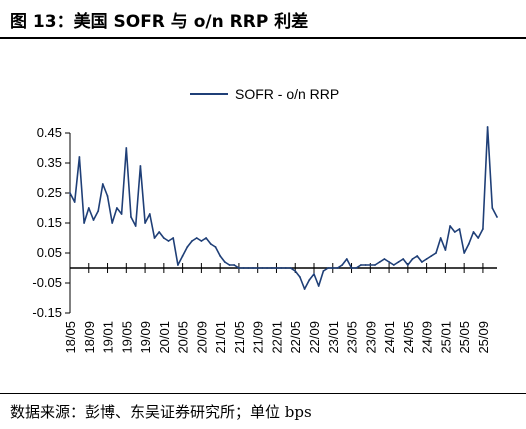  What do you see at coordinates (47, 282) in the screenshot?
I see `y-tick-label: -0.05` at bounding box center [47, 282].